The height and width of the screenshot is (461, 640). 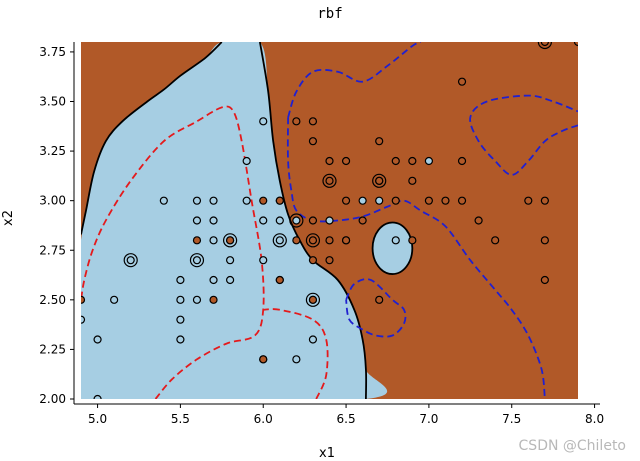 I want to click on y-tick-label: 2.50, so click(x=52, y=300).